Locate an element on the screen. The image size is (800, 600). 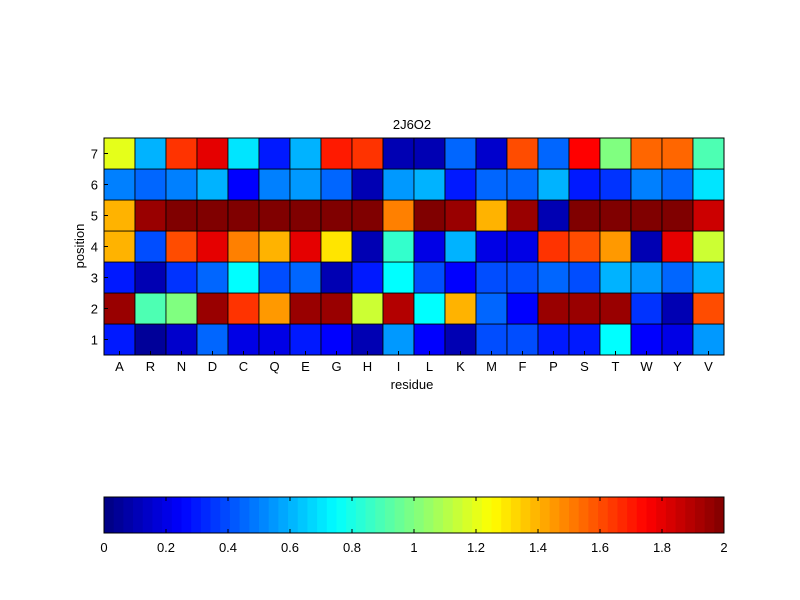
x-tick-label: H is located at coordinates (367, 366).